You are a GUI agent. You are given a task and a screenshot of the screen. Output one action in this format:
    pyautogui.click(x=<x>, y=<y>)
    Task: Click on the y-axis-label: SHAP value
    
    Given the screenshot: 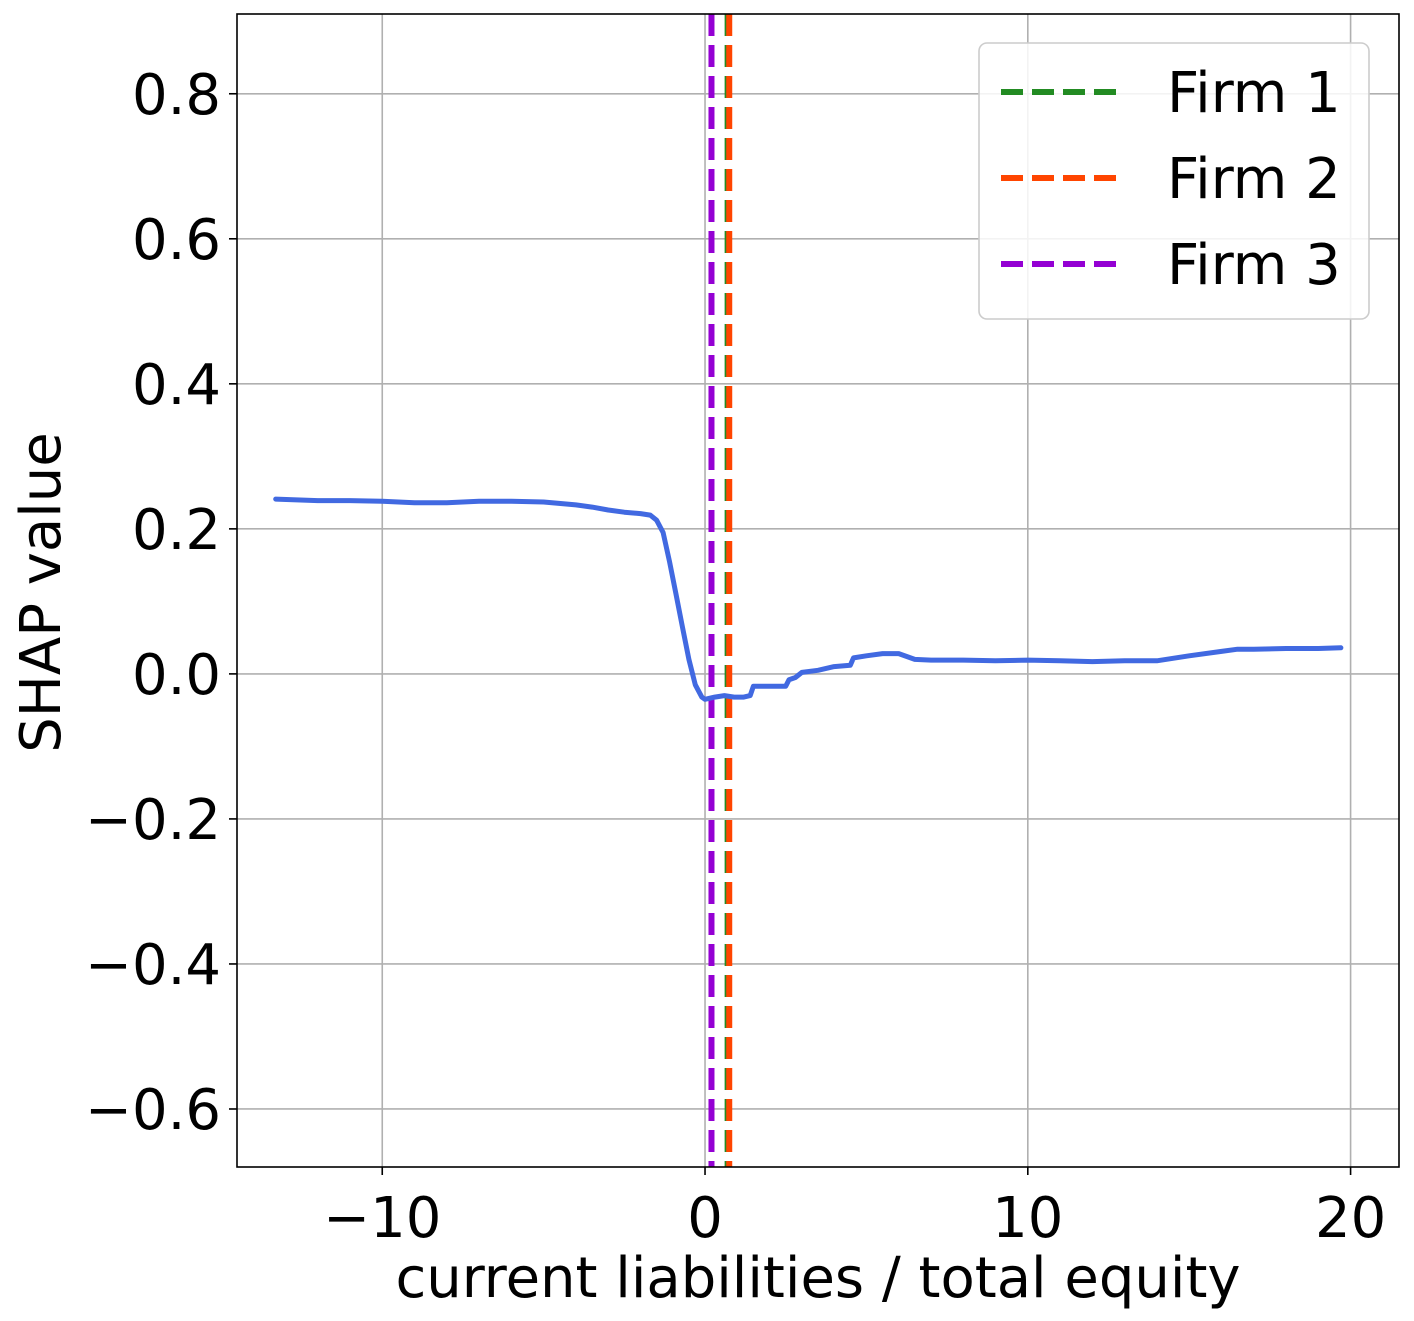 What is the action you would take?
    pyautogui.click(x=41, y=592)
    